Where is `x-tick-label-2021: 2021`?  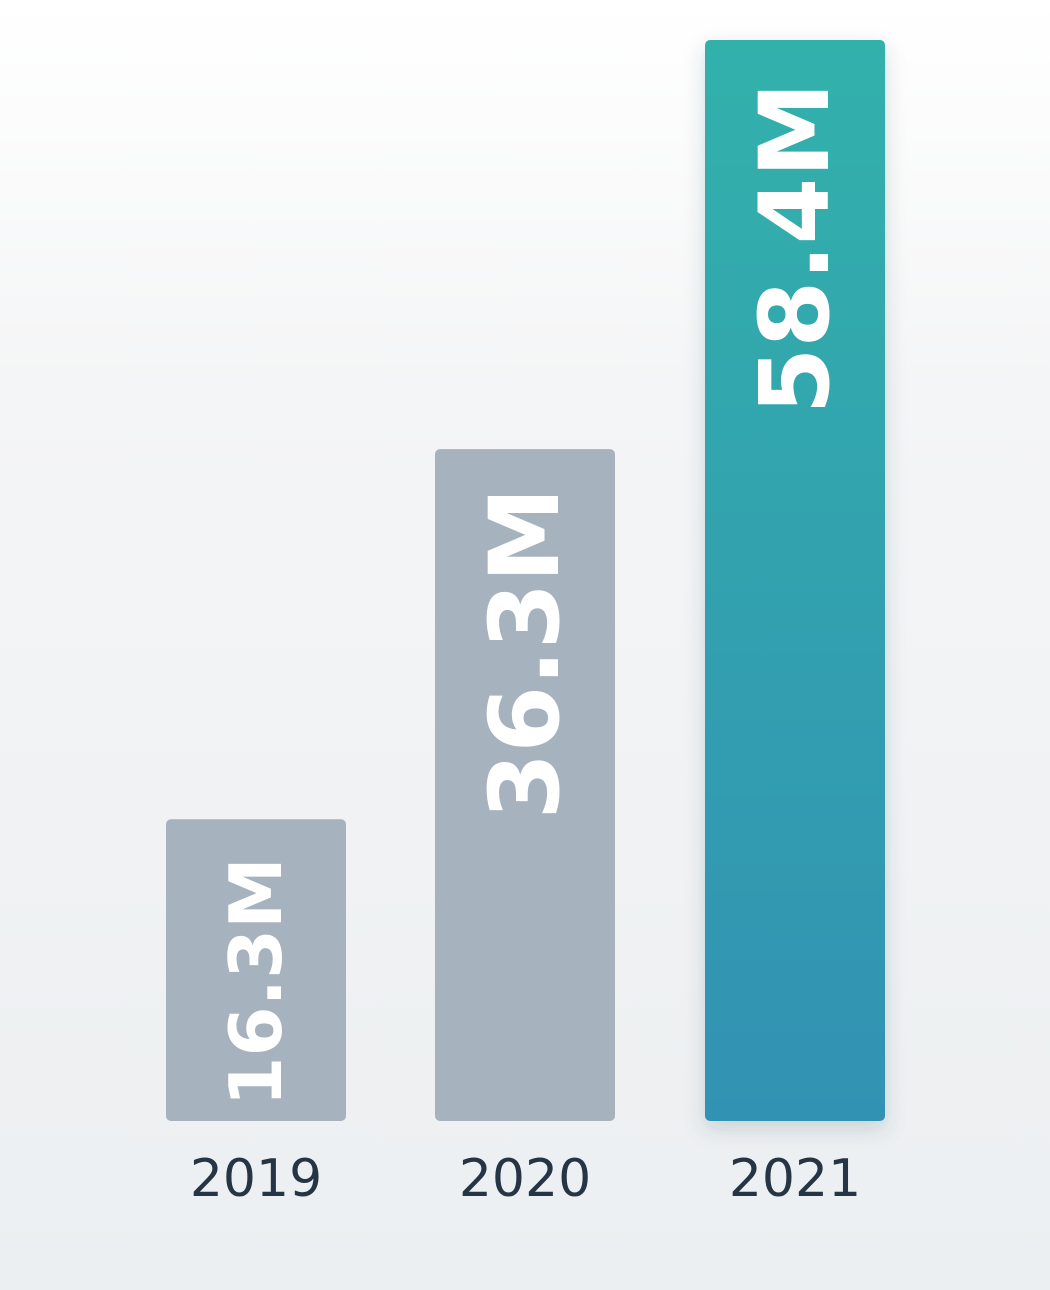
x-tick-label-2021: 2021 is located at coordinates (795, 1179).